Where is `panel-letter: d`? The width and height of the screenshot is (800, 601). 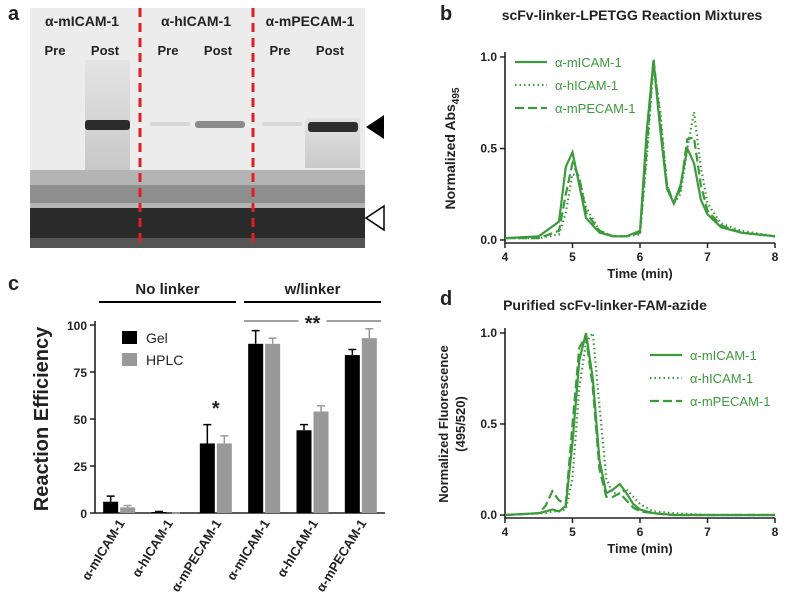
panel-letter: d is located at coordinates (446, 299).